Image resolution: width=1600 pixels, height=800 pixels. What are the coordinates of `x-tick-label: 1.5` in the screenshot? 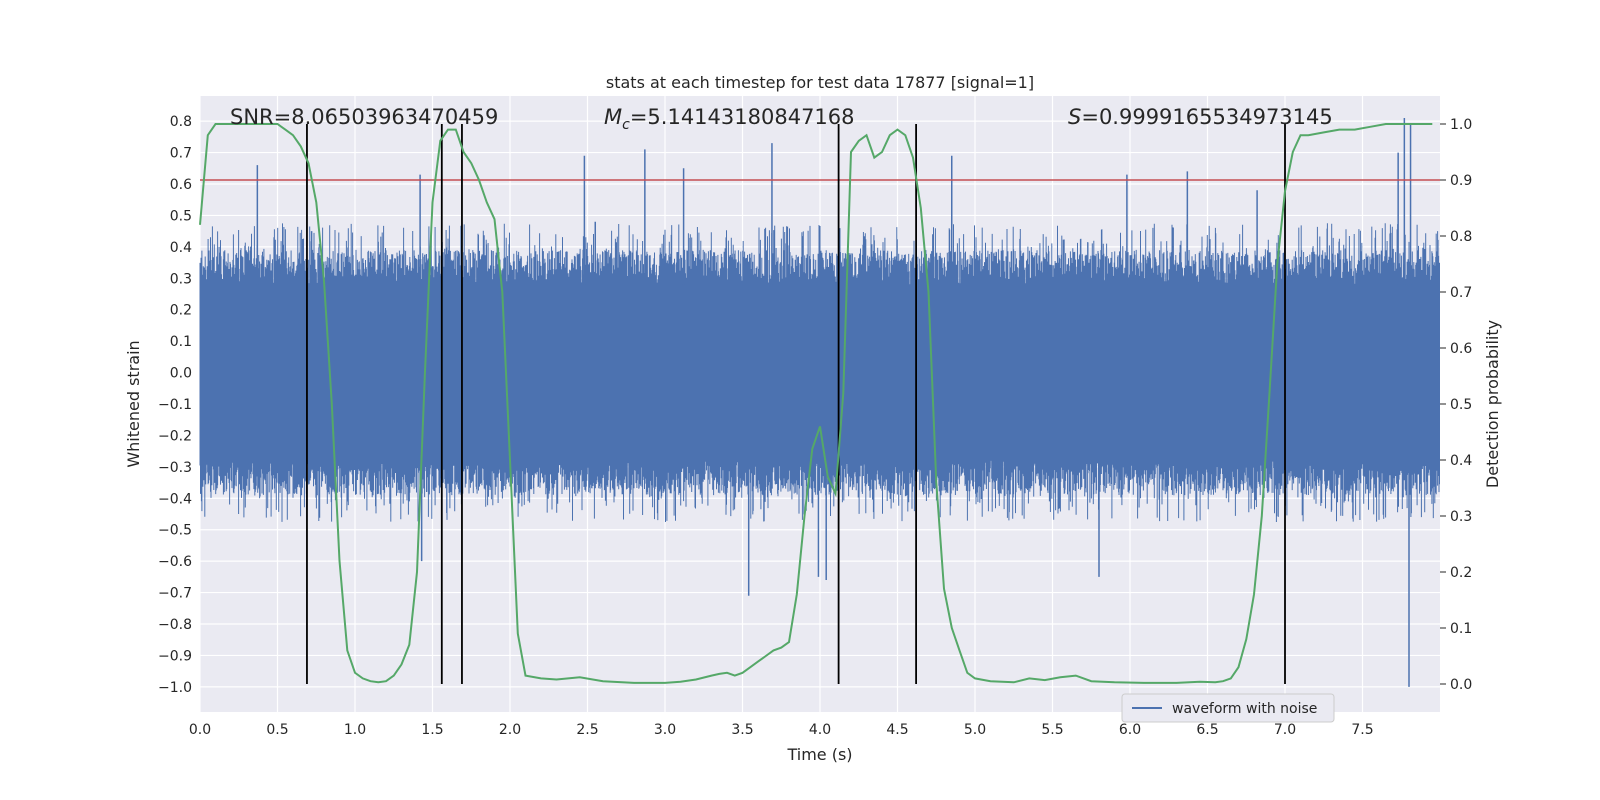 It's located at (432, 730).